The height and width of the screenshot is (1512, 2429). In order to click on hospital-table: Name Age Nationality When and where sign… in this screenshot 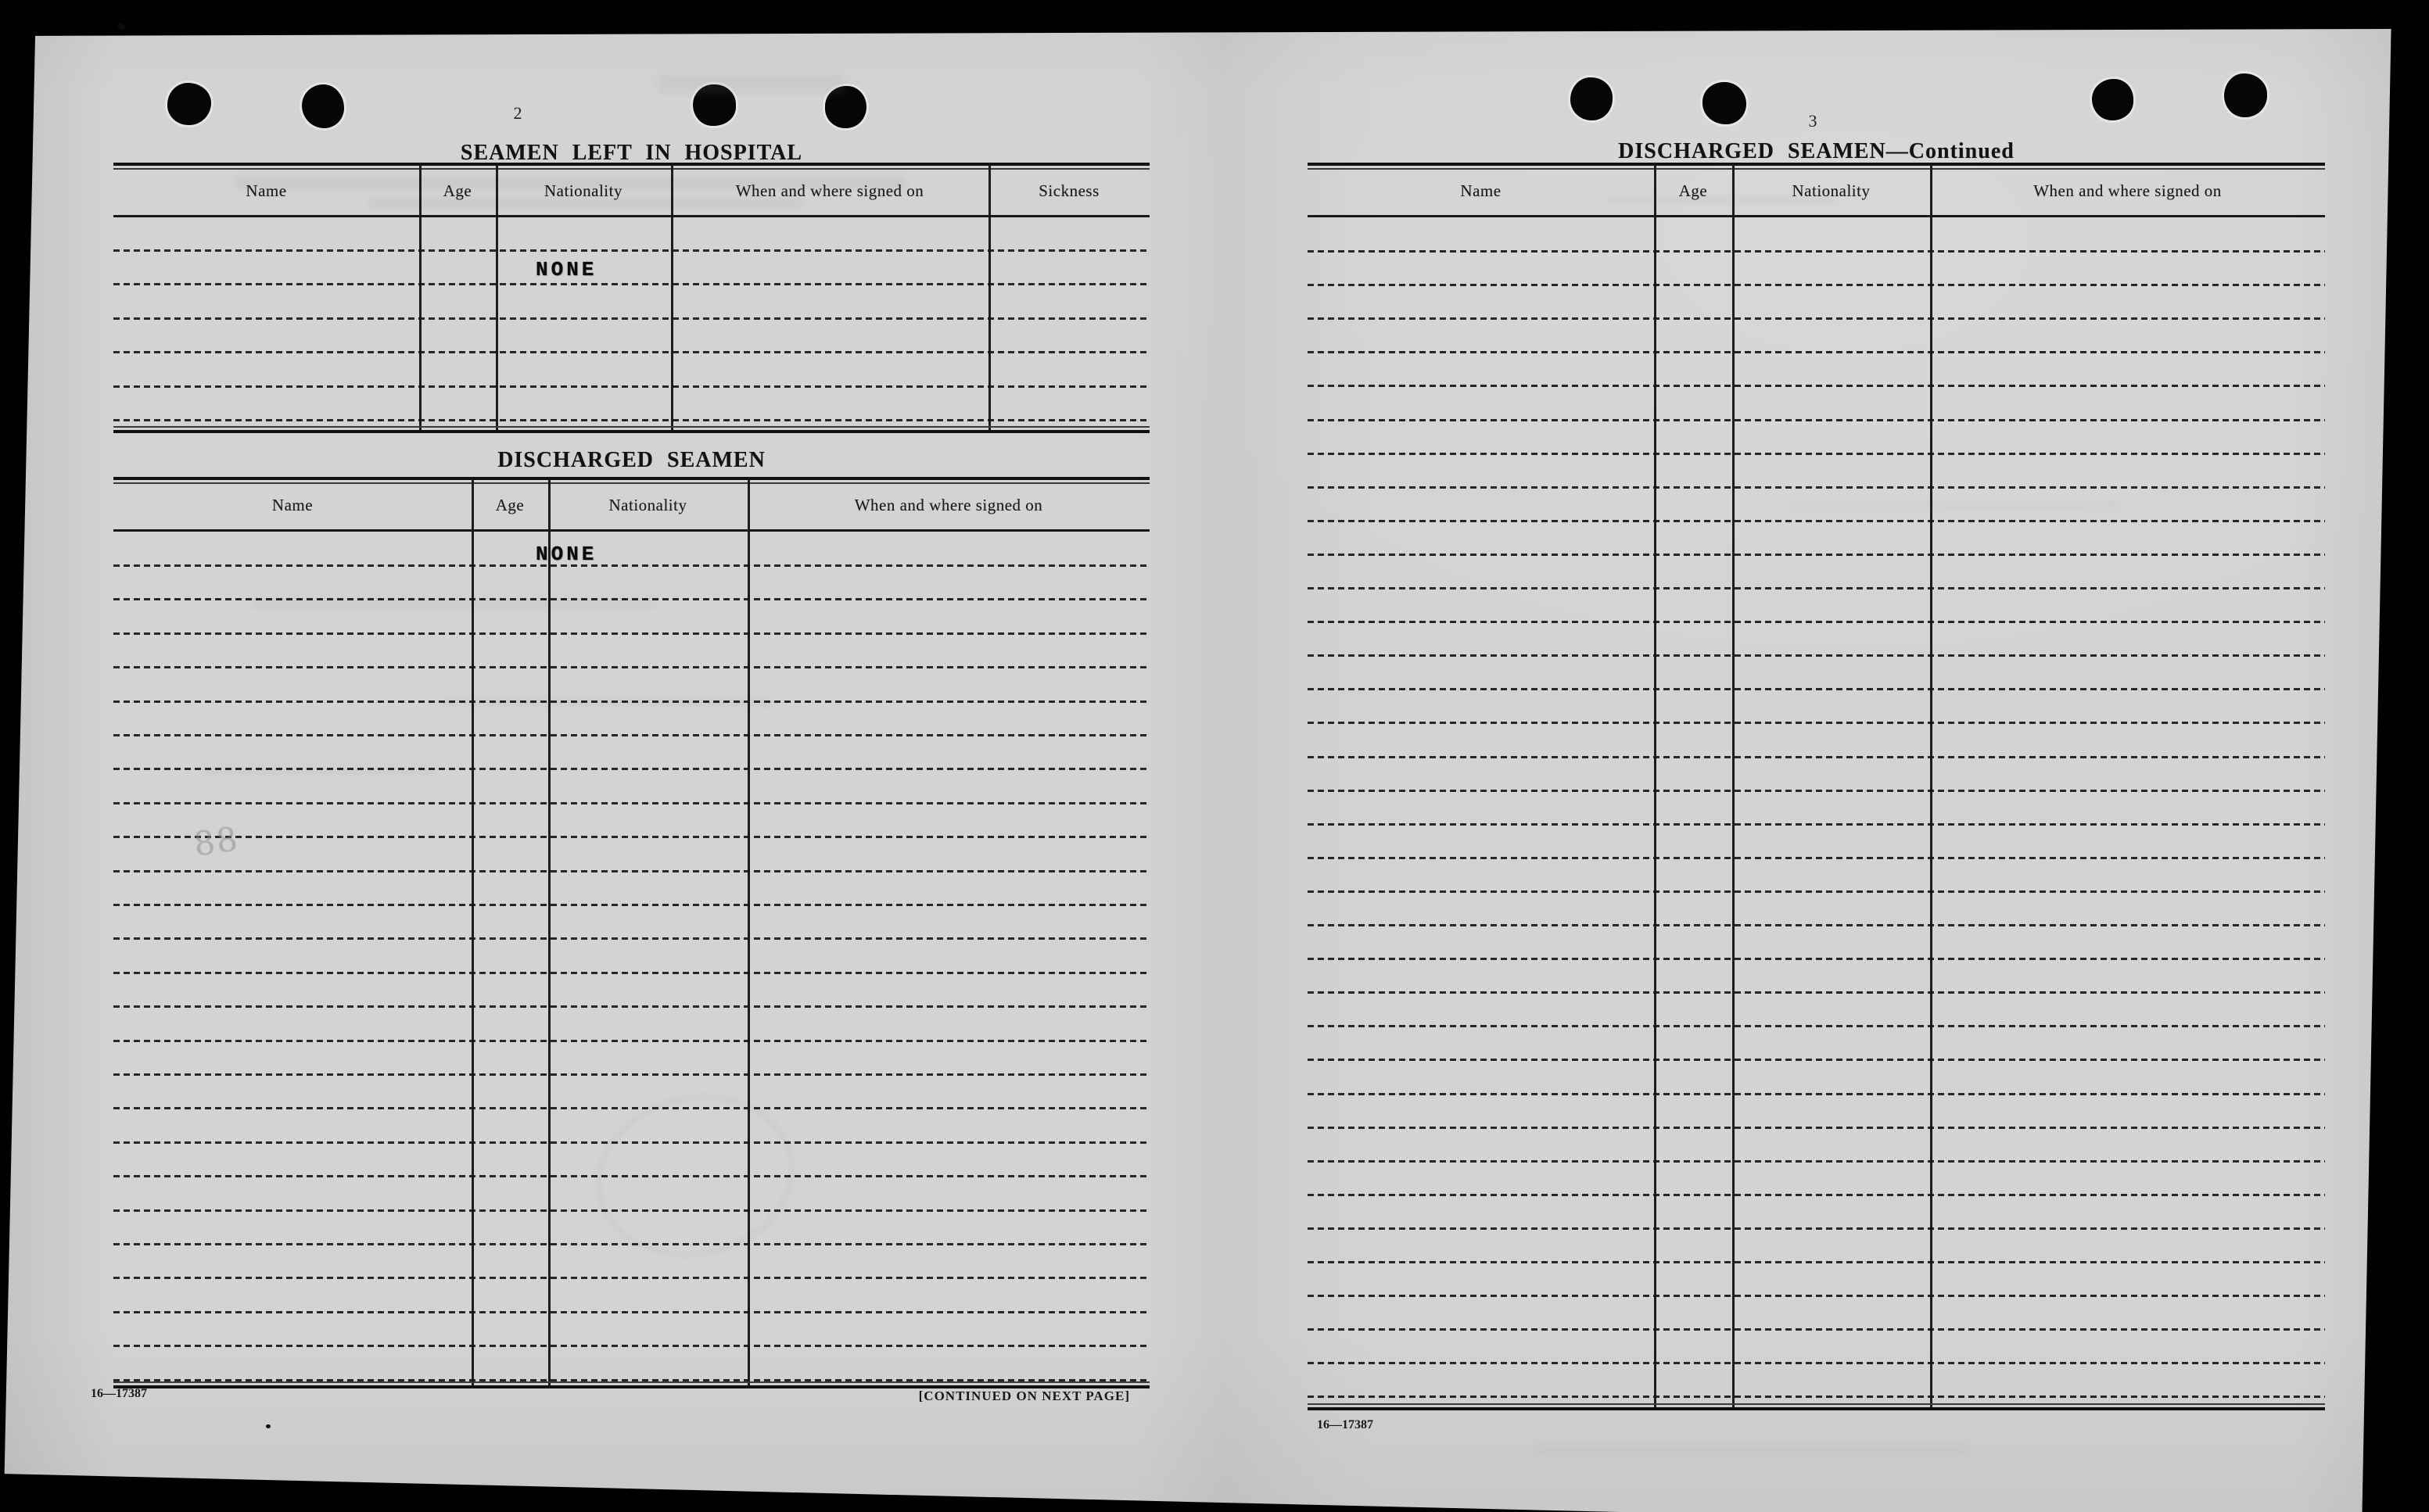, I will do `click(631, 298)`.